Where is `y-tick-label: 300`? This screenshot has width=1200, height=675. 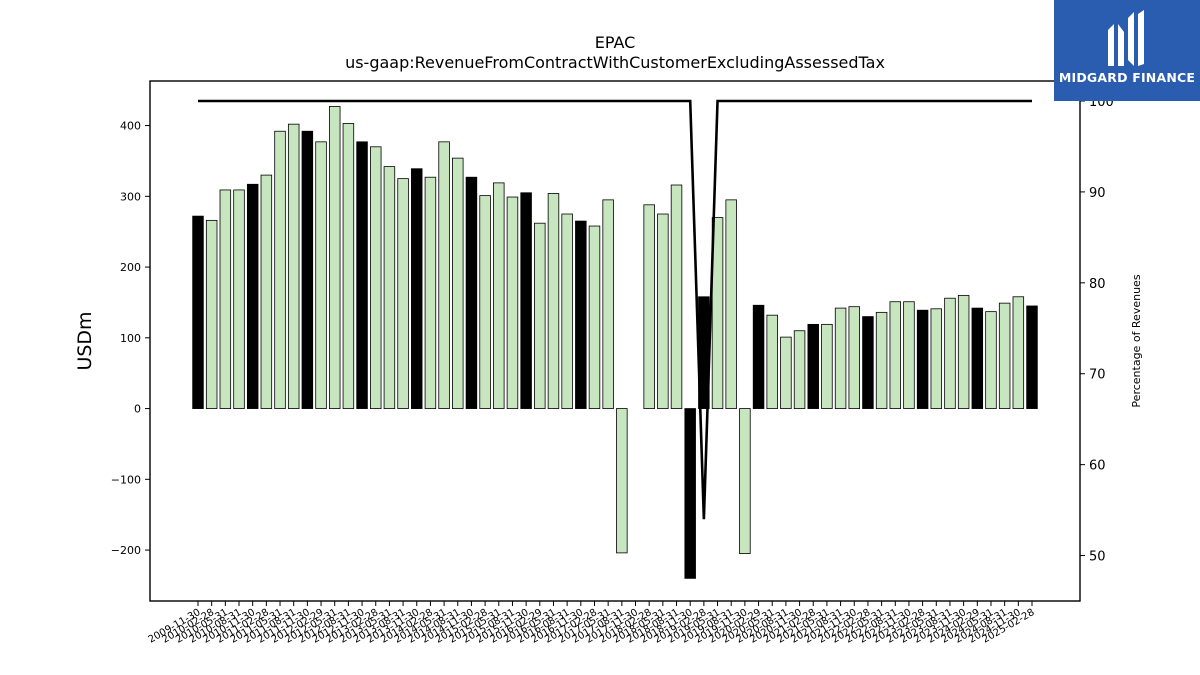 y-tick-label: 300 is located at coordinates (130, 196).